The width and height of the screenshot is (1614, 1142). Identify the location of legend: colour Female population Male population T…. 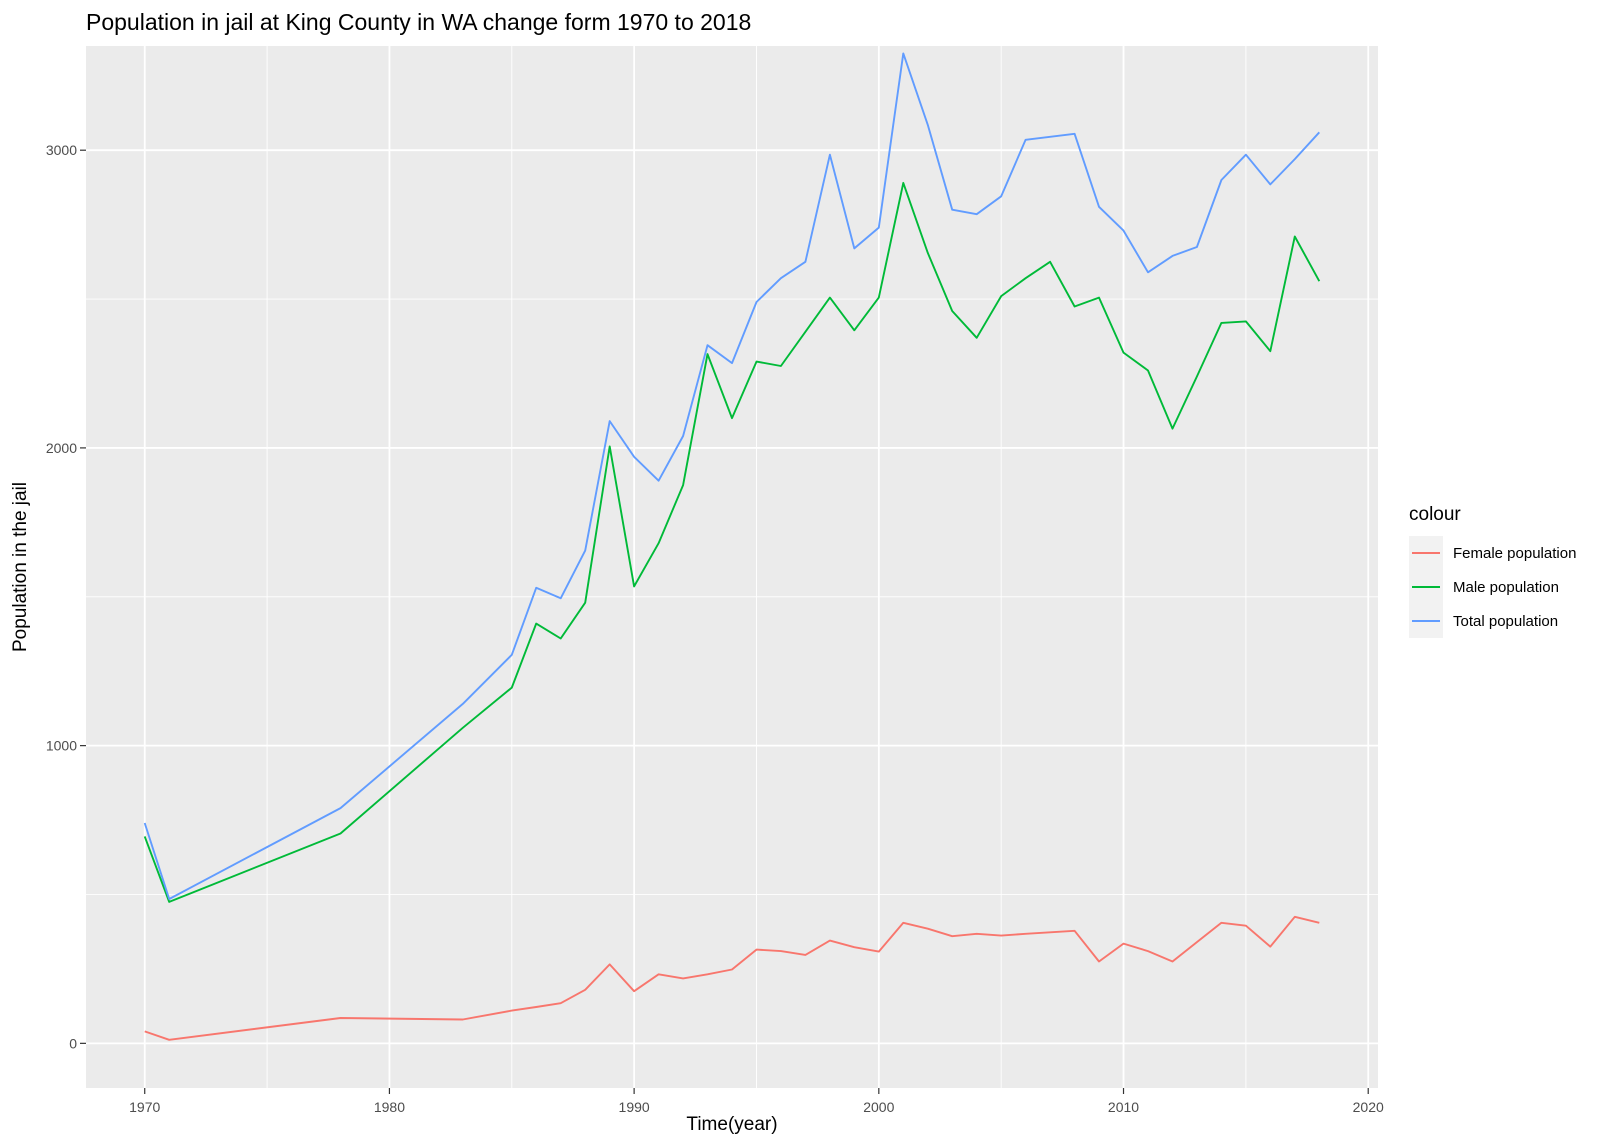
(1492, 571).